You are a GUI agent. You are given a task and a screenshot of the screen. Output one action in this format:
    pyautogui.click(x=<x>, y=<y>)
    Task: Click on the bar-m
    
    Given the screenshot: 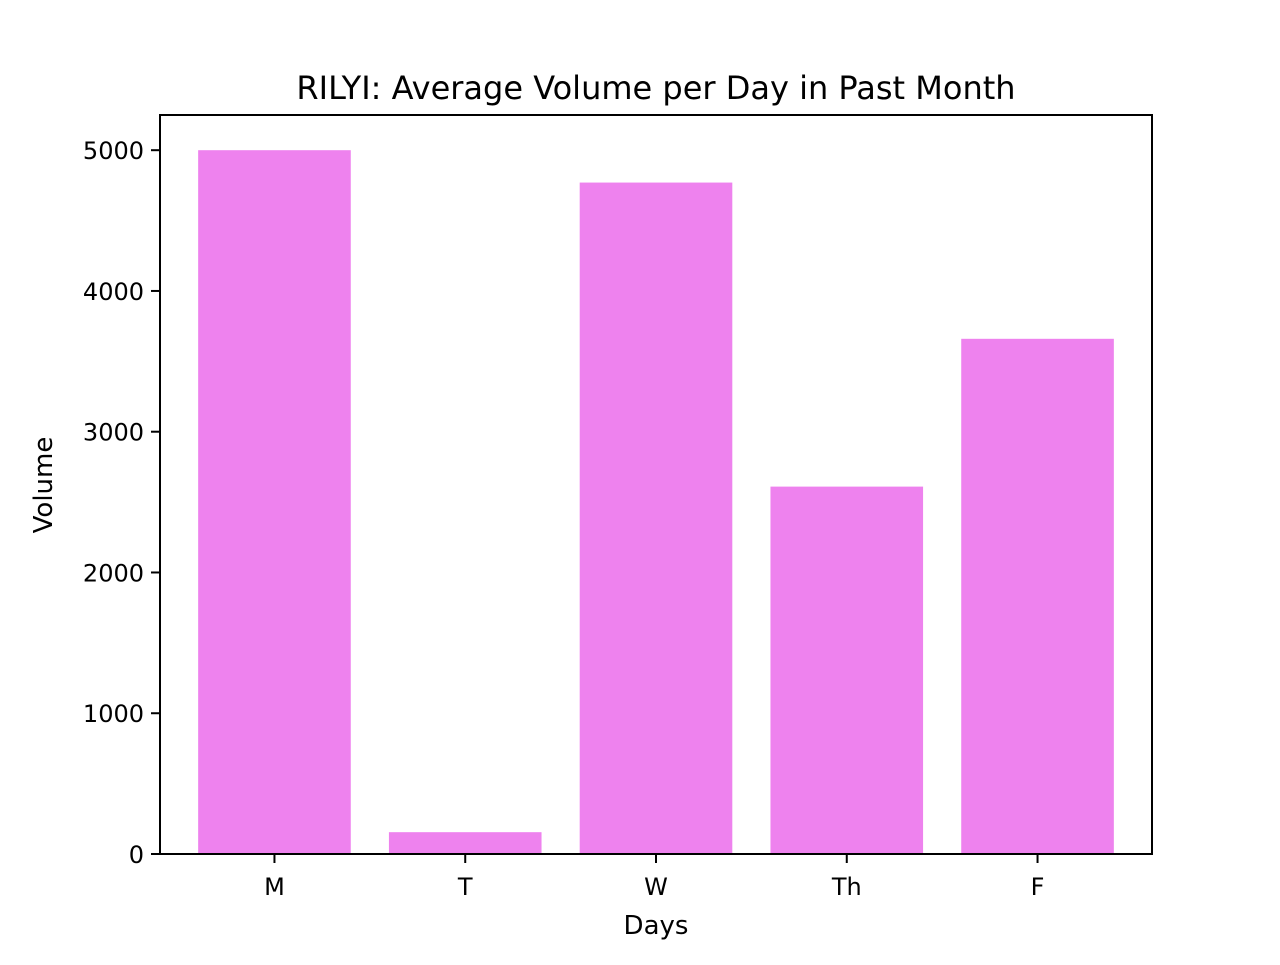 What is the action you would take?
    pyautogui.click(x=274, y=502)
    